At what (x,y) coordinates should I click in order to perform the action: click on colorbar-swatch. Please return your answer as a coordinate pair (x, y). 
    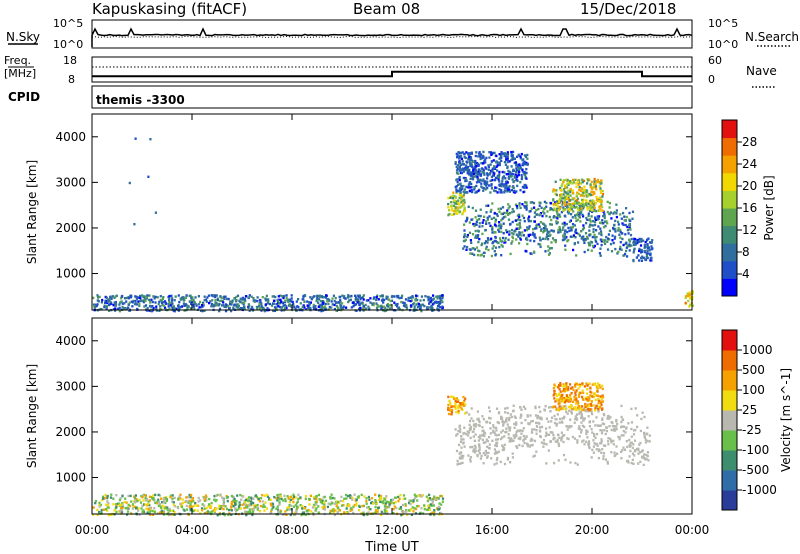
    Looking at the image, I should click on (729, 129).